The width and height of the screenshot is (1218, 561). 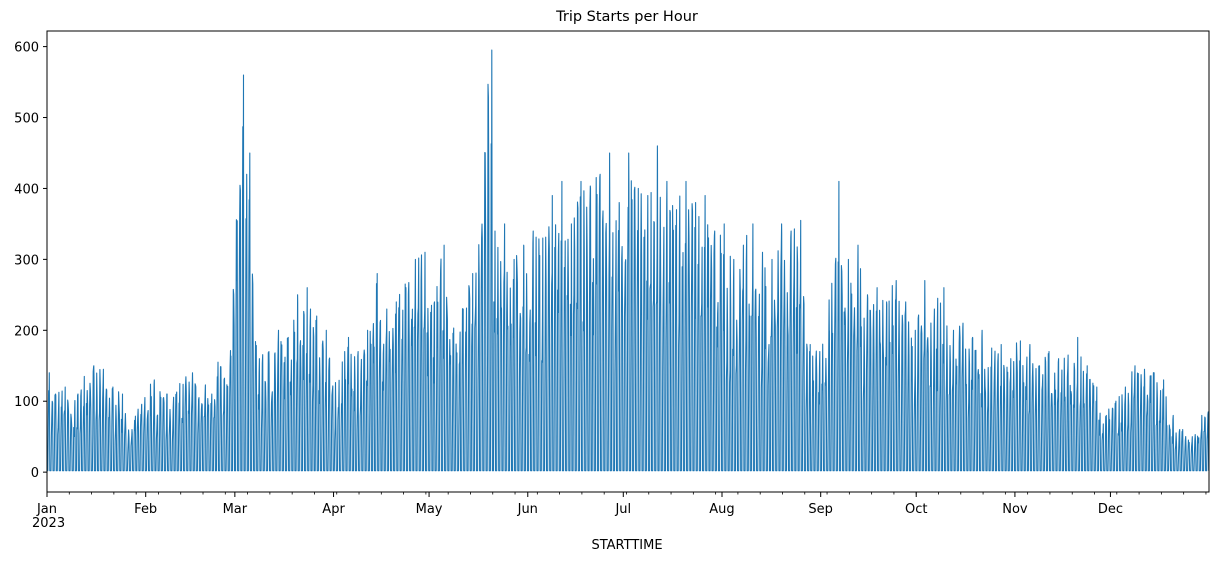 What do you see at coordinates (429, 509) in the screenshot?
I see `x-tick-label: May` at bounding box center [429, 509].